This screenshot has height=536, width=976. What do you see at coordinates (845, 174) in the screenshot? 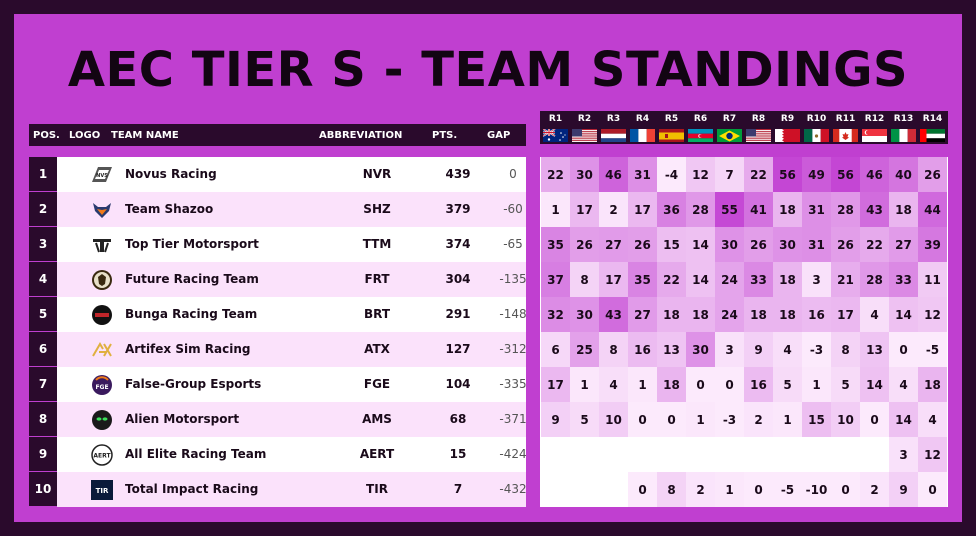
I see `result-cell: 56` at bounding box center [845, 174].